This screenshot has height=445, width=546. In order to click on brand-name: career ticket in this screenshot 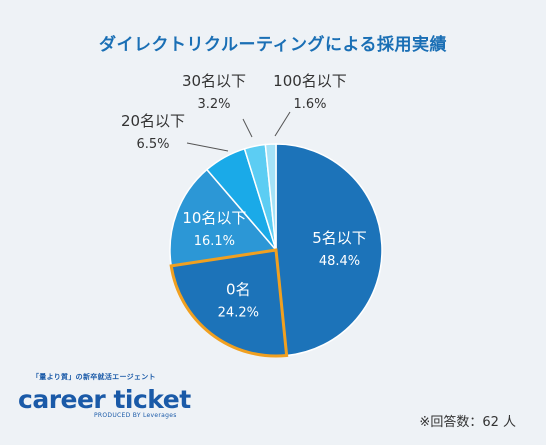, I will do `click(104, 399)`.